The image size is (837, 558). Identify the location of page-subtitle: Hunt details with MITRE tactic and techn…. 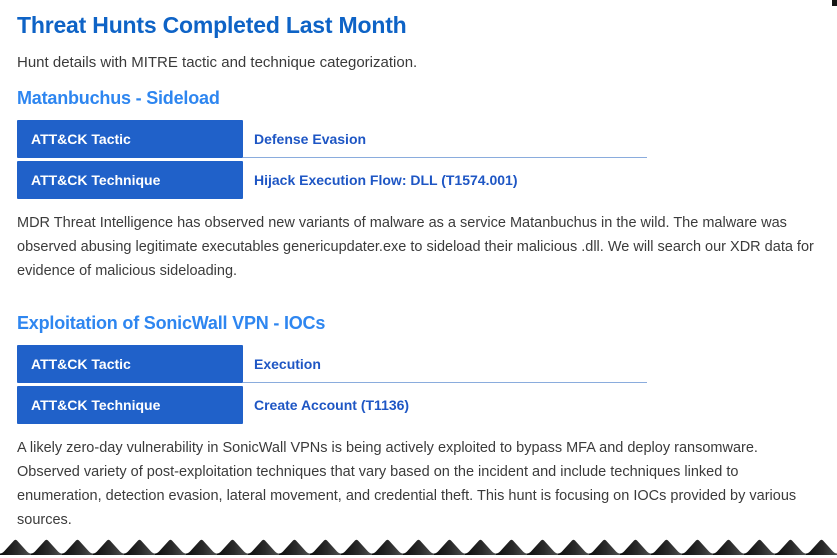
(217, 62).